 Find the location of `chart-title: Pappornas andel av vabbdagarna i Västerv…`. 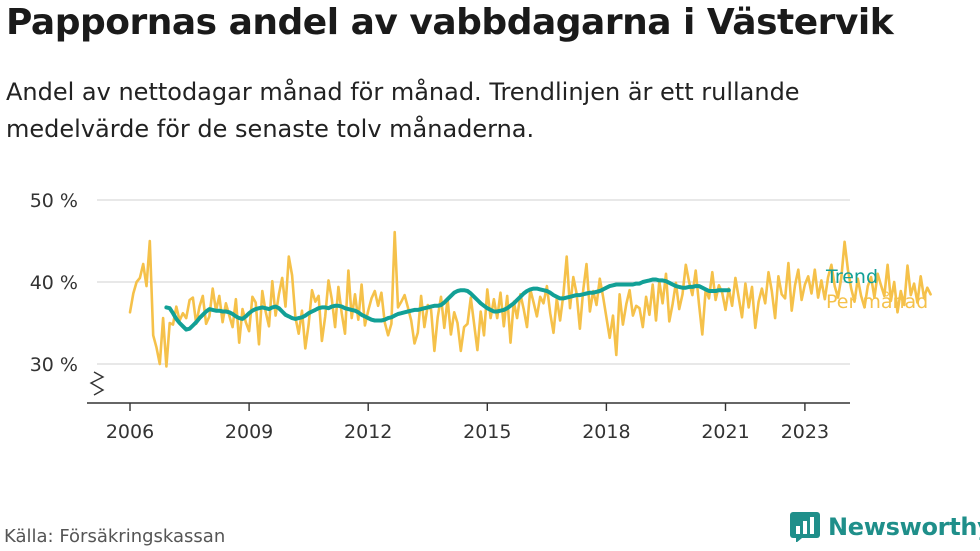

chart-title: Pappornas andel av vabbdagarna i Västerv… is located at coordinates (450, 22).